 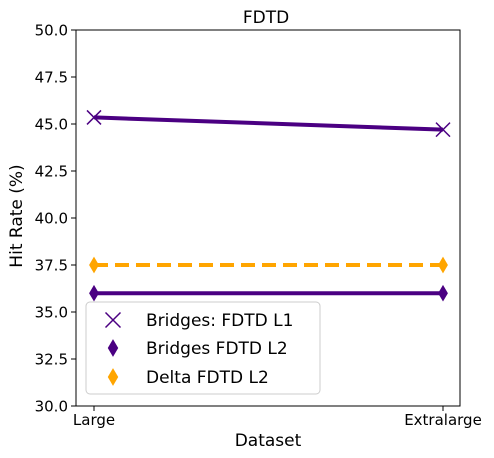 I want to click on y-axis-label: Hit Rate (%), so click(x=17, y=215).